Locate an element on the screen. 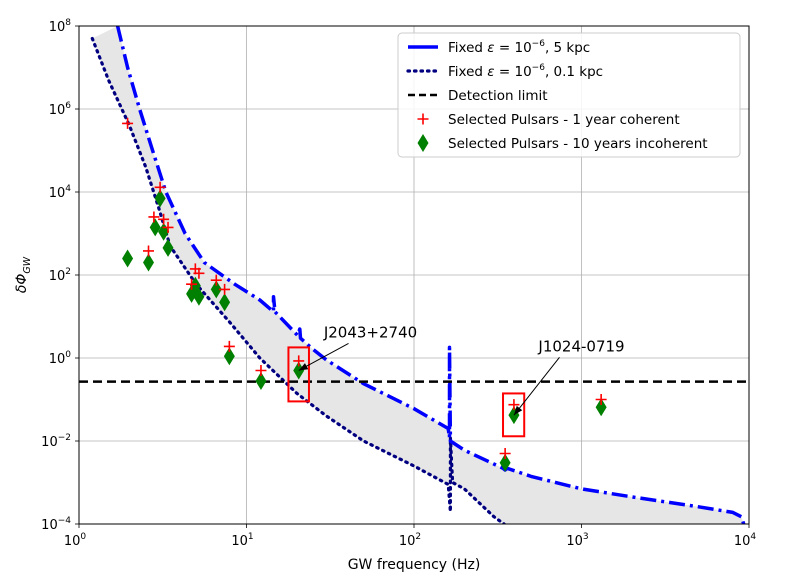 This screenshot has width=800, height=587. y-tick-label: 10⁶ is located at coordinates (60, 109).